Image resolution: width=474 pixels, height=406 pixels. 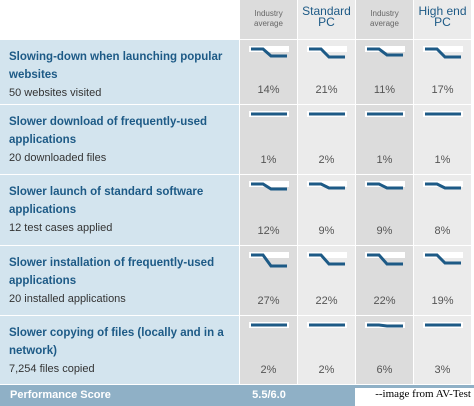 I want to click on footer-label: Performance Score, so click(x=60, y=395).